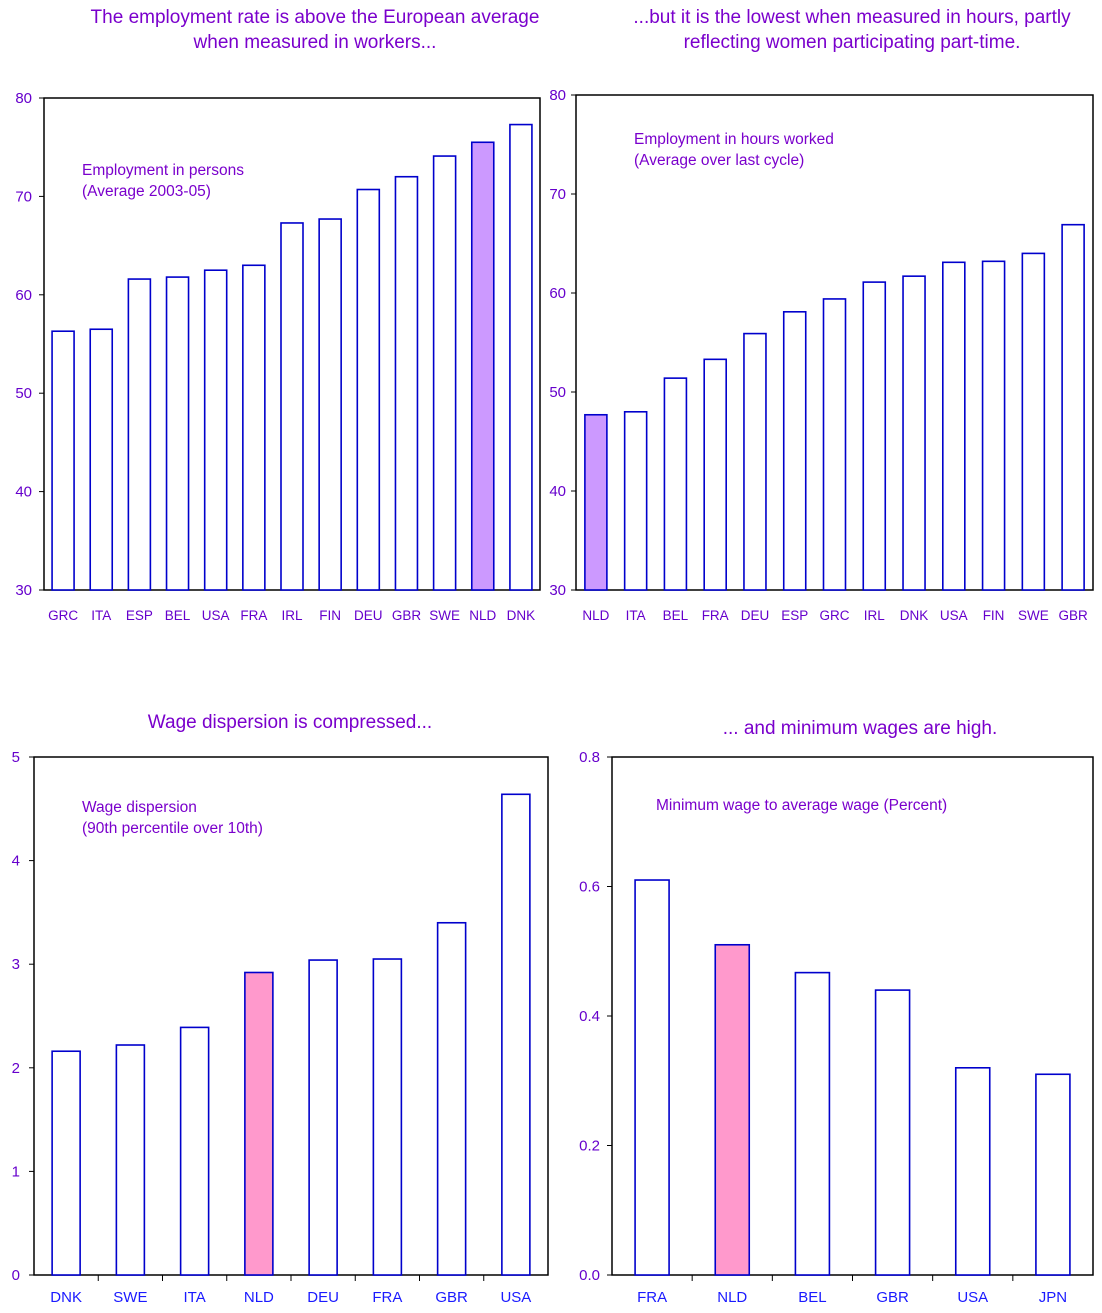  I want to click on bar-fra, so click(387, 1117).